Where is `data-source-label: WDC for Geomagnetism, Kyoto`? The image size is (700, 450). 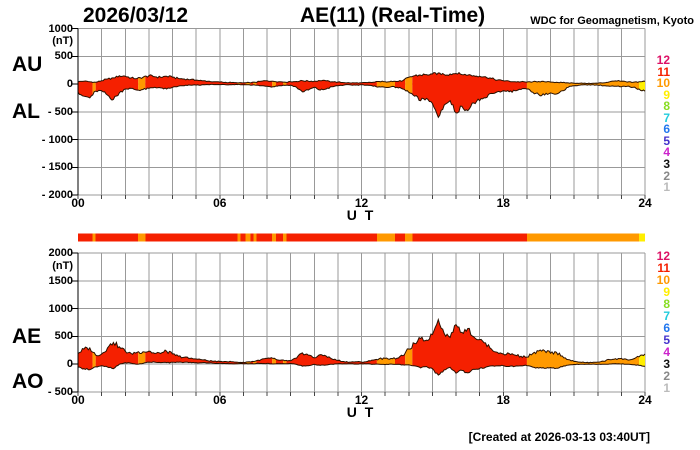
data-source-label: WDC for Geomagnetism, Kyoto is located at coordinates (612, 21).